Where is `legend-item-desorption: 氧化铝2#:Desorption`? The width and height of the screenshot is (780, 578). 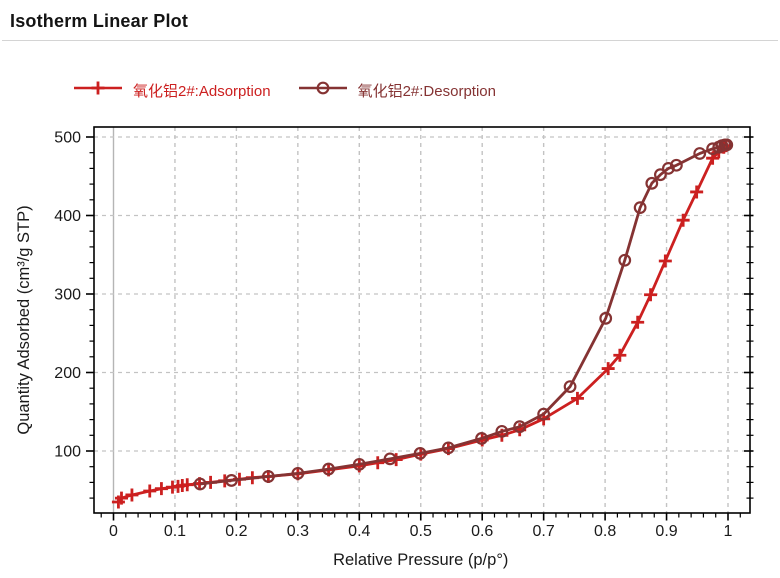 legend-item-desorption: 氧化铝2#:Desorption is located at coordinates (396, 90).